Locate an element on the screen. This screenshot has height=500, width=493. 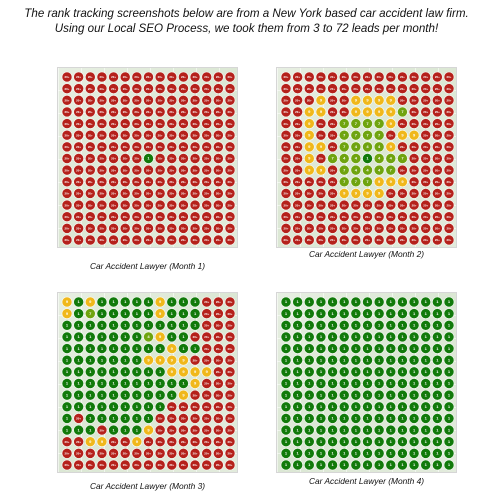
svg-text: 7 is located at coordinates (332, 158).